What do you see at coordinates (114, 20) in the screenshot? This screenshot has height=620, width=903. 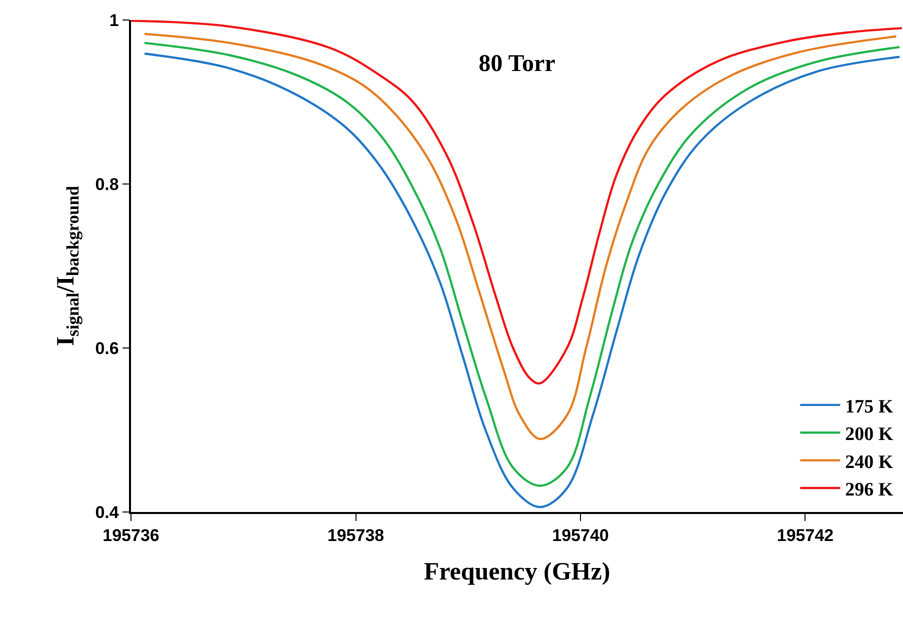 I see `y-tick-label: 1` at bounding box center [114, 20].